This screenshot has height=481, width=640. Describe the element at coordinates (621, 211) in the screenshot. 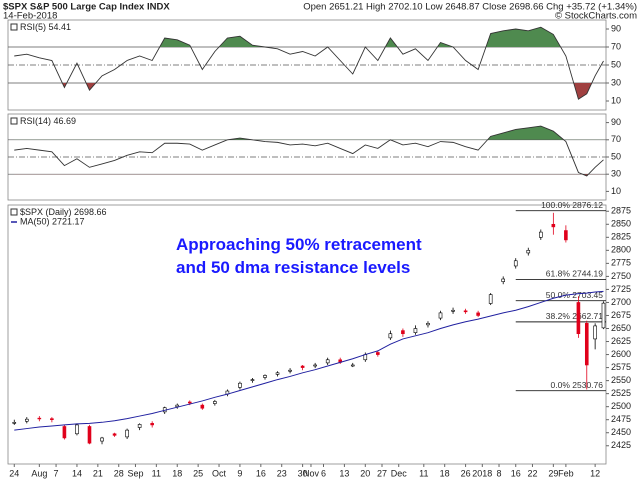

I see `y-tick-label: 2875` at that location.